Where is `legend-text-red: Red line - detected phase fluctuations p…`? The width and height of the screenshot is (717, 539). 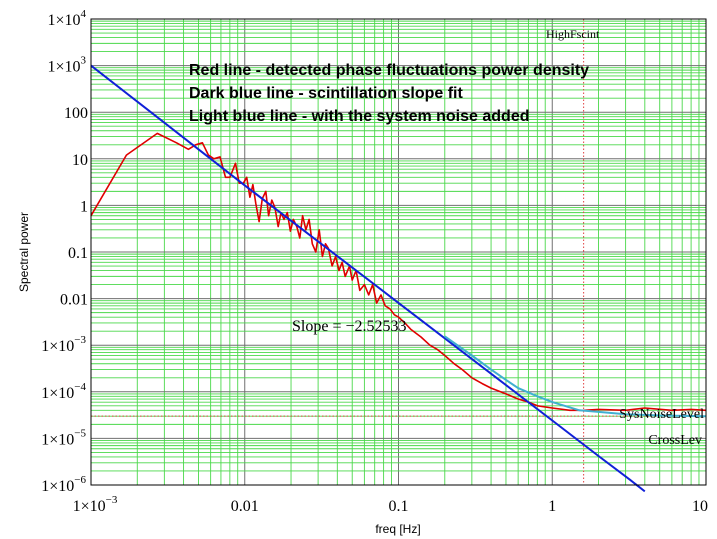 legend-text-red: Red line - detected phase fluctuations p… is located at coordinates (389, 70).